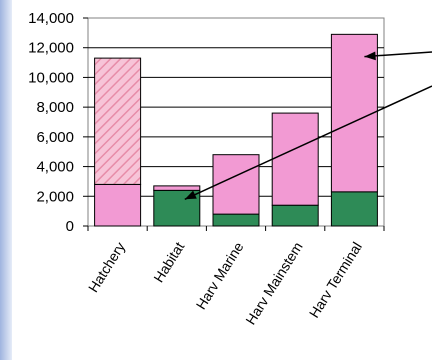 This screenshot has width=432, height=360. I want to click on y-tick-label: 6,000, so click(55, 137).